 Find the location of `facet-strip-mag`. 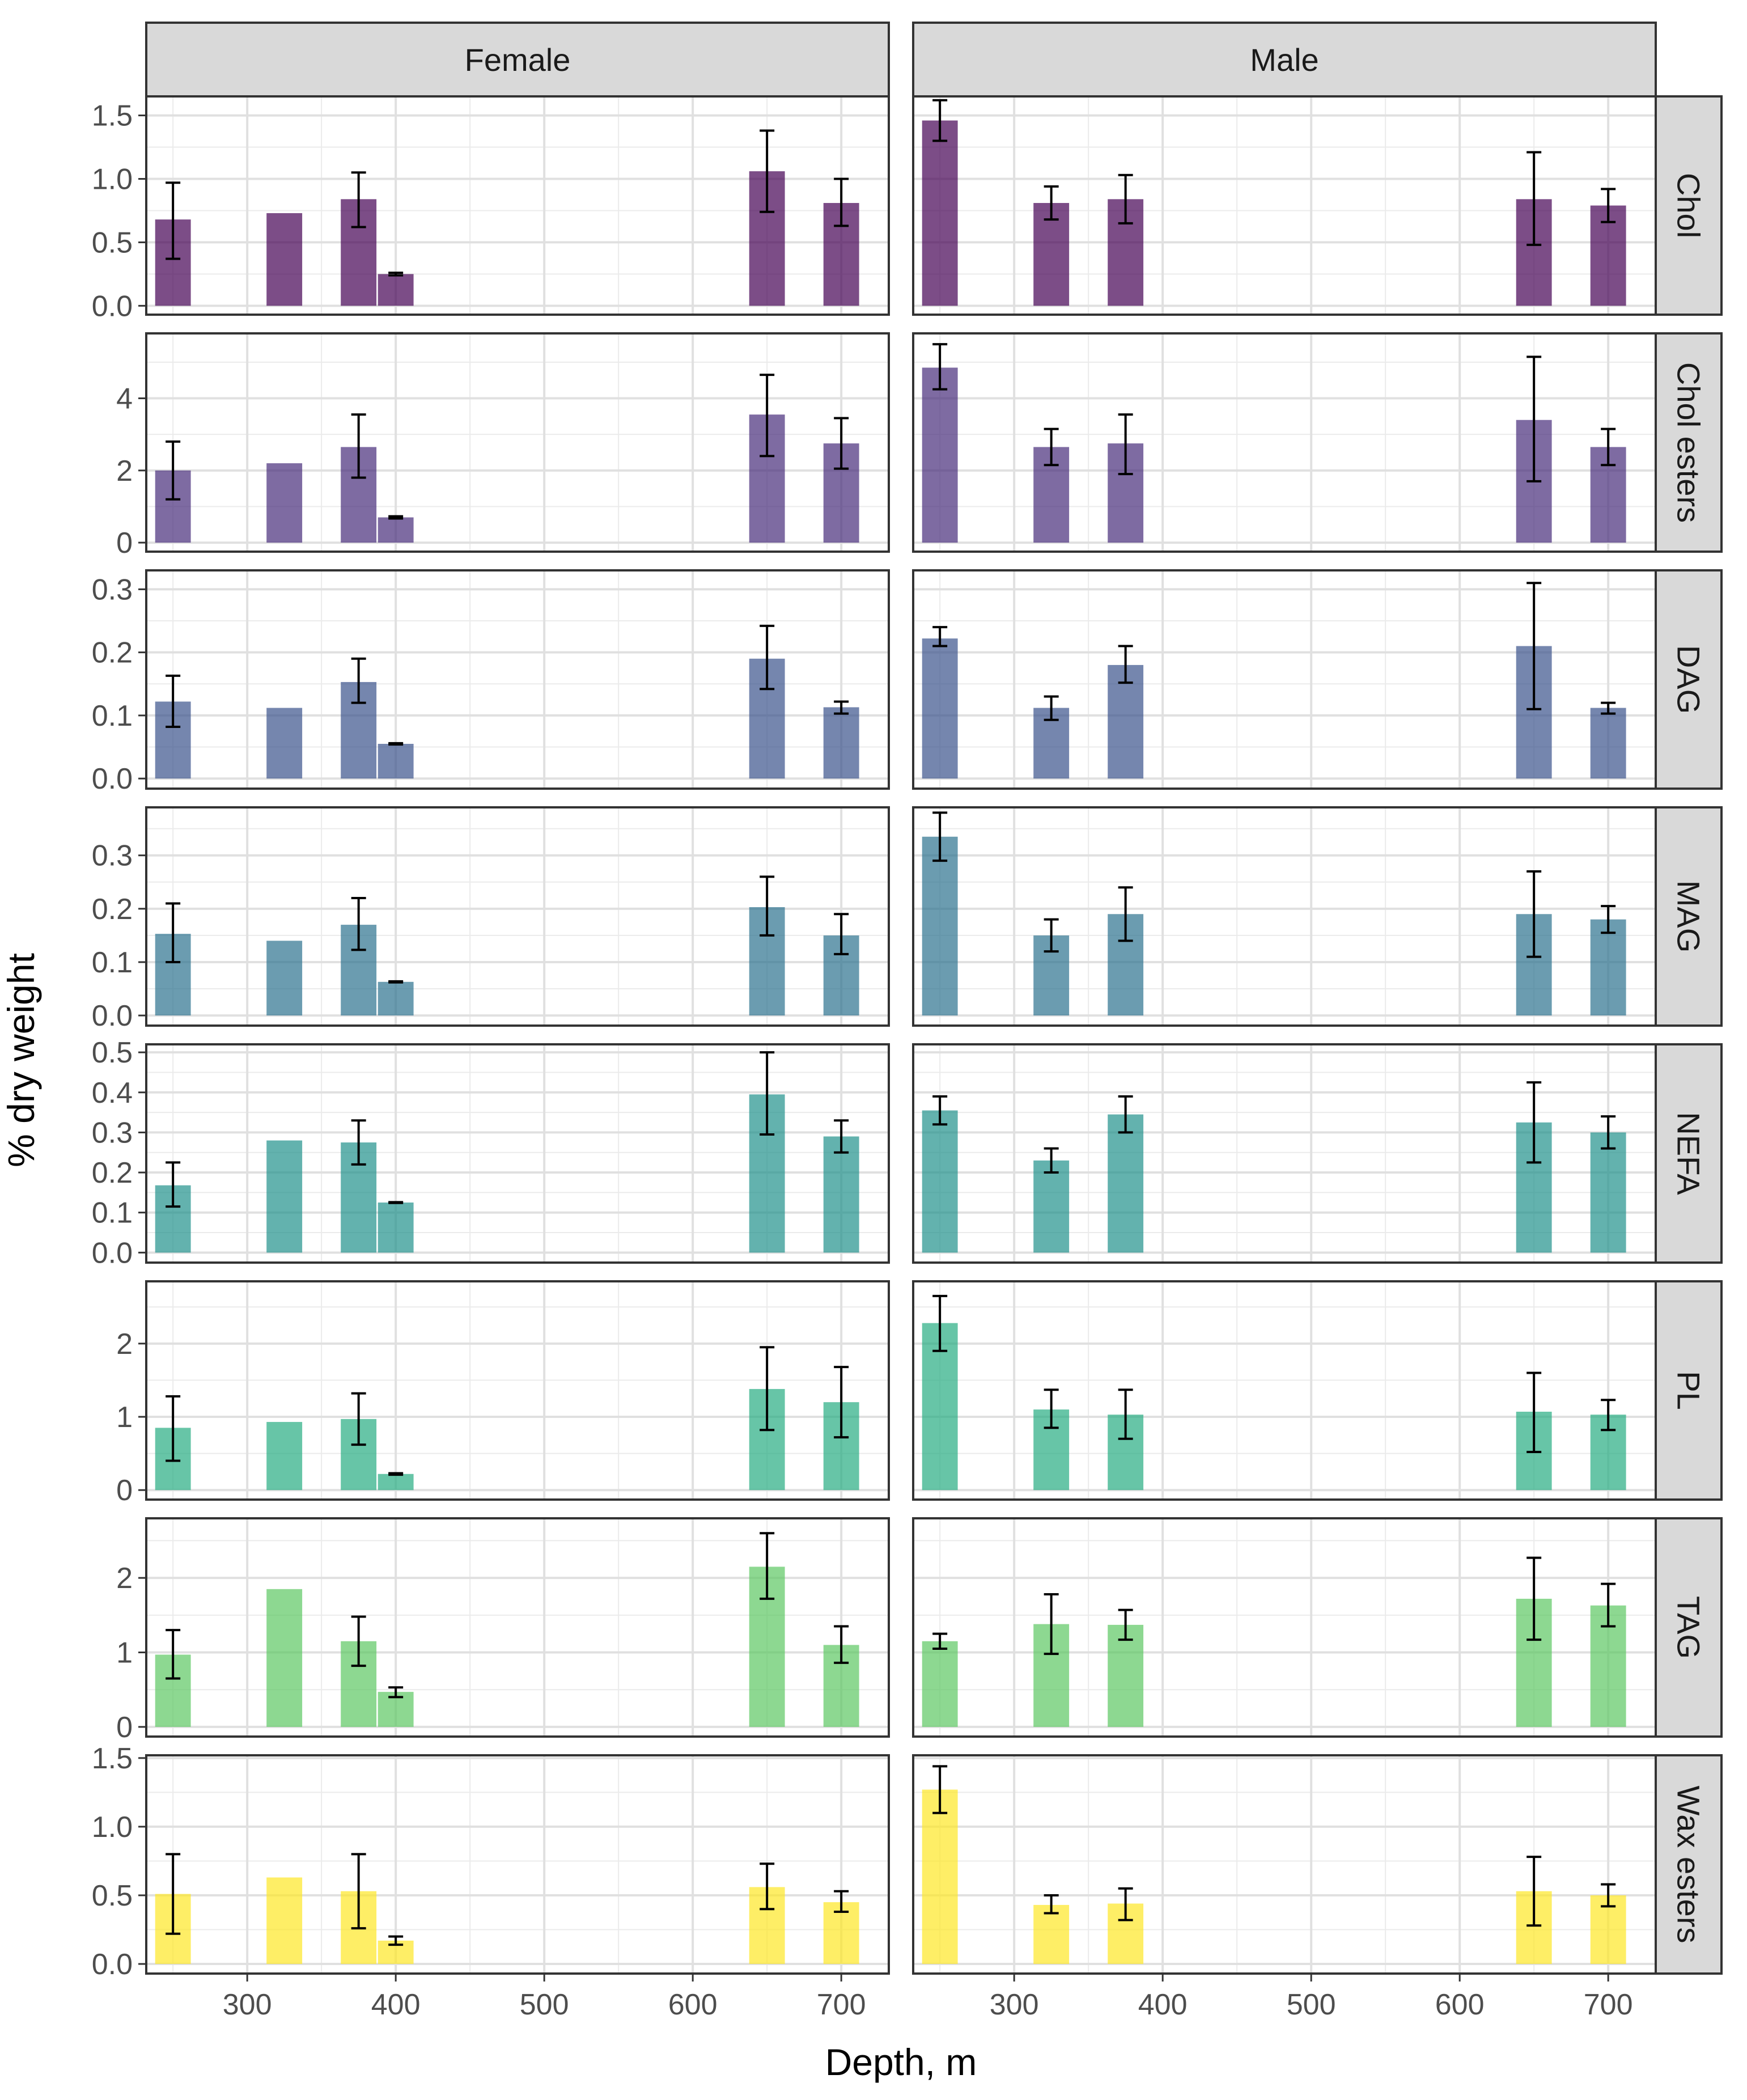

facet-strip-mag is located at coordinates (1689, 916).